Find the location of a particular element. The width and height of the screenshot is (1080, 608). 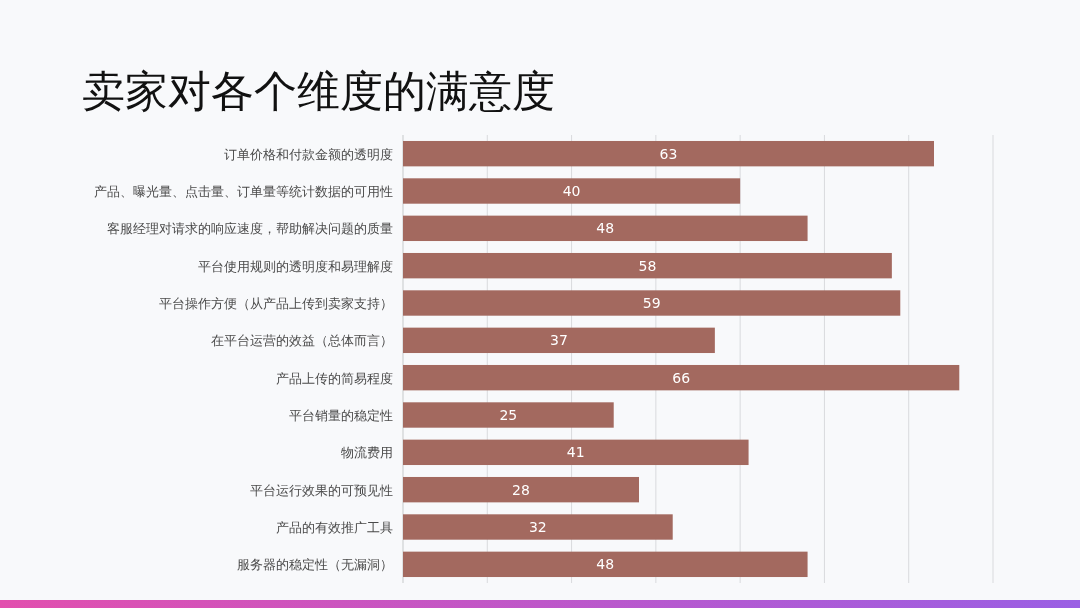

data-label: 32 is located at coordinates (537, 527).